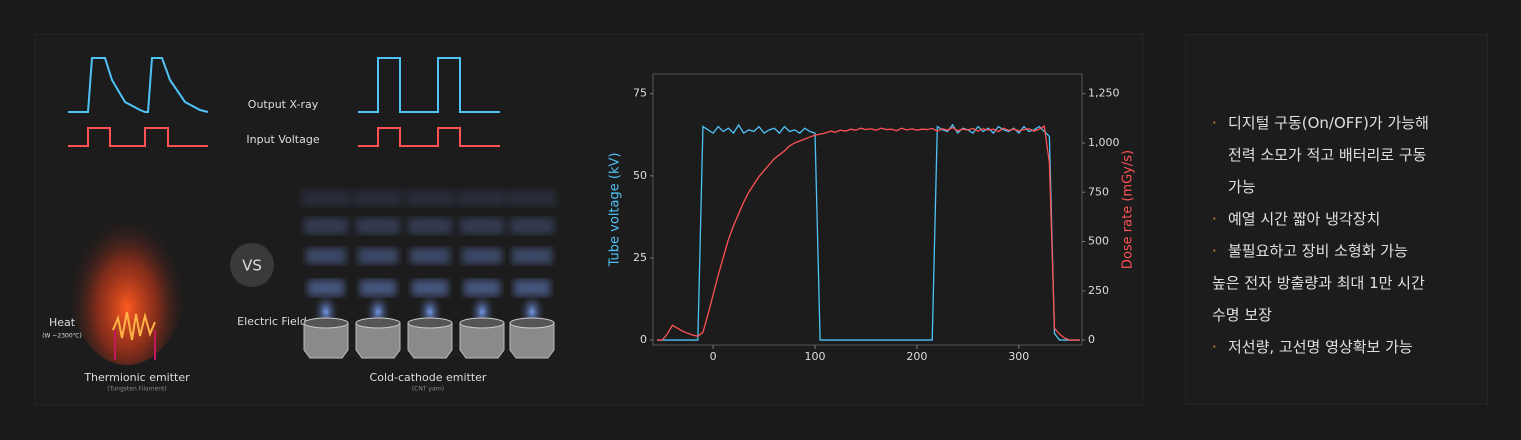  What do you see at coordinates (1018, 356) in the screenshot?
I see `x-tick-label: 300` at bounding box center [1018, 356].